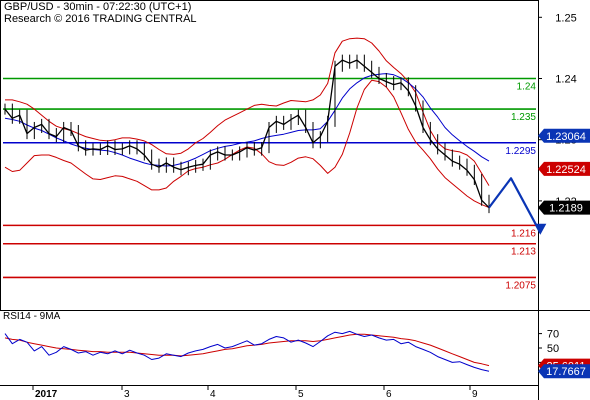 Image resolution: width=590 pixels, height=400 pixels. I want to click on tag-label-1.2189: 1.2189, so click(566, 209).